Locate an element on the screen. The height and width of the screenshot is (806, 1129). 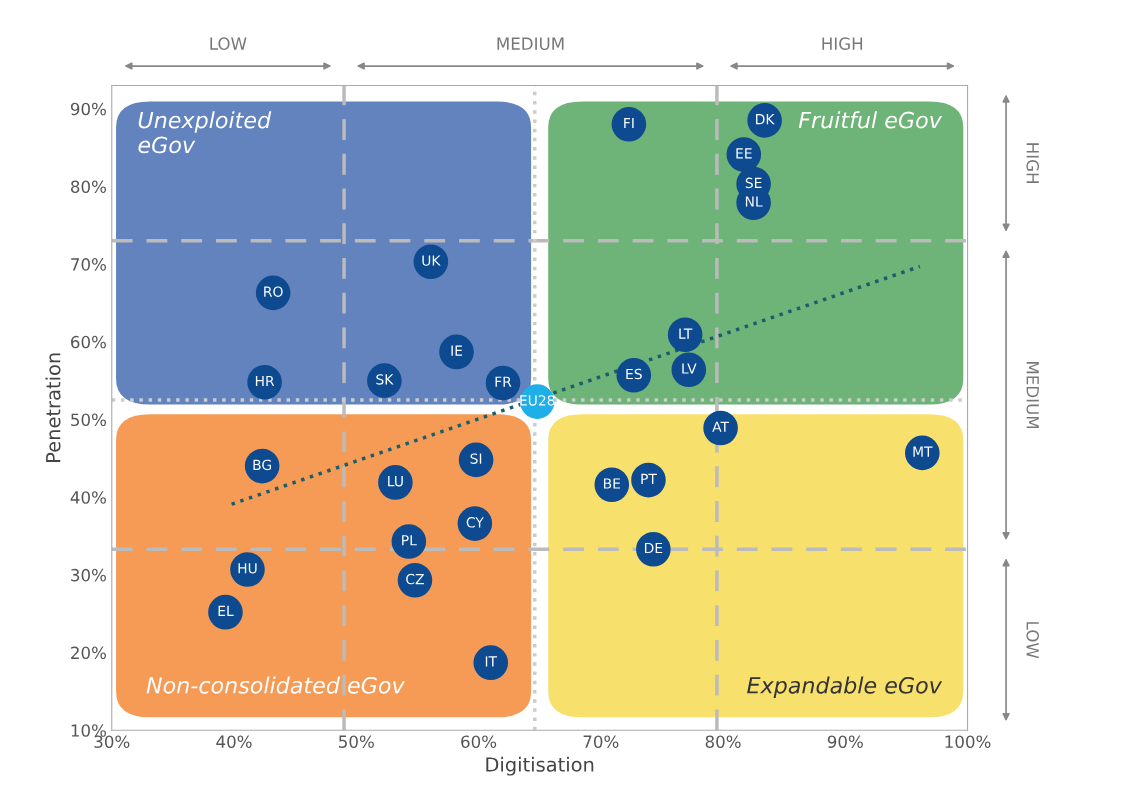
annotation: Unexploited eGov is located at coordinates (205, 132).